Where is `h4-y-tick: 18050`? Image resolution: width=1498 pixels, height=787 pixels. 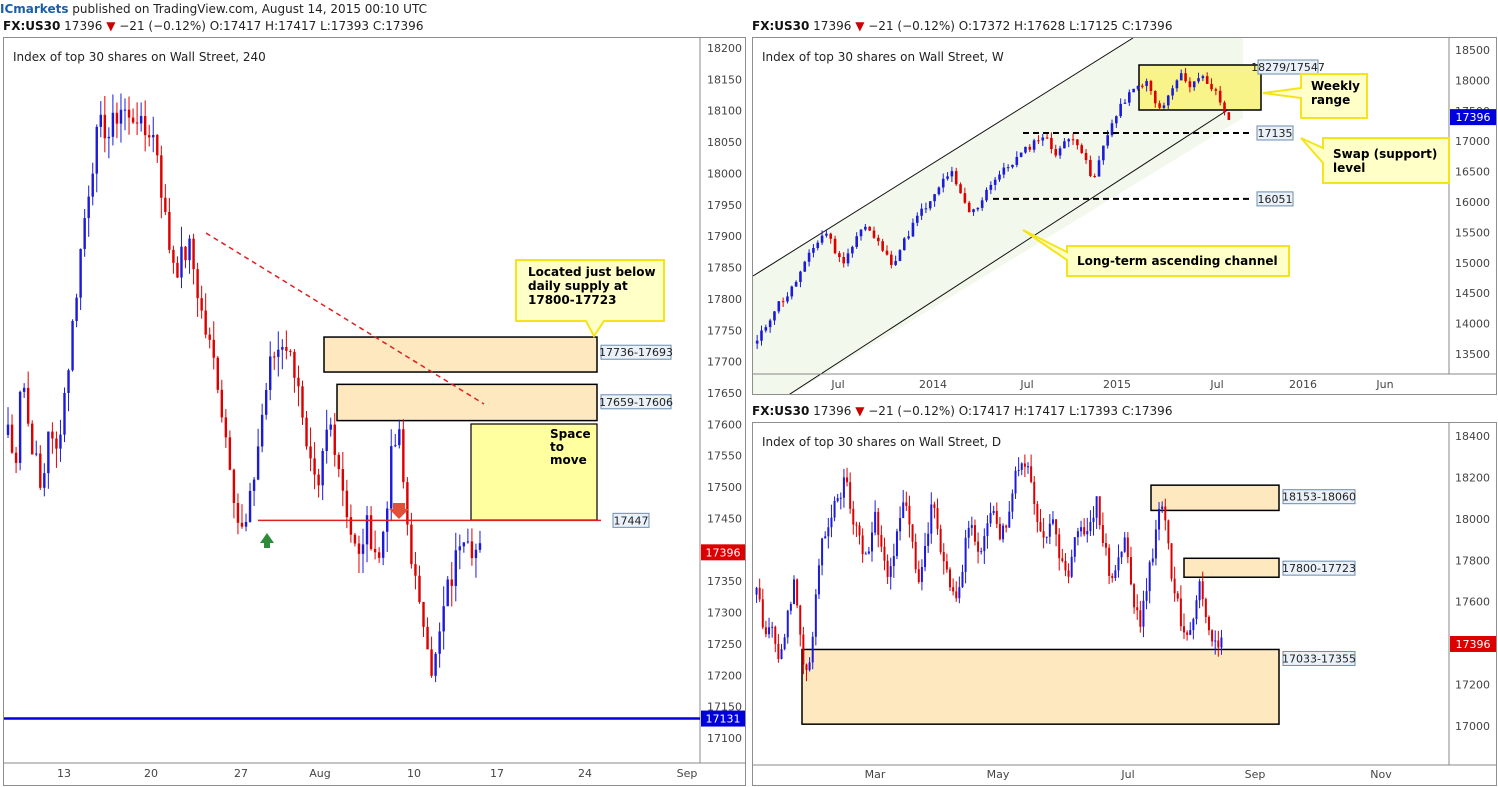 h4-y-tick: 18050 is located at coordinates (724, 142).